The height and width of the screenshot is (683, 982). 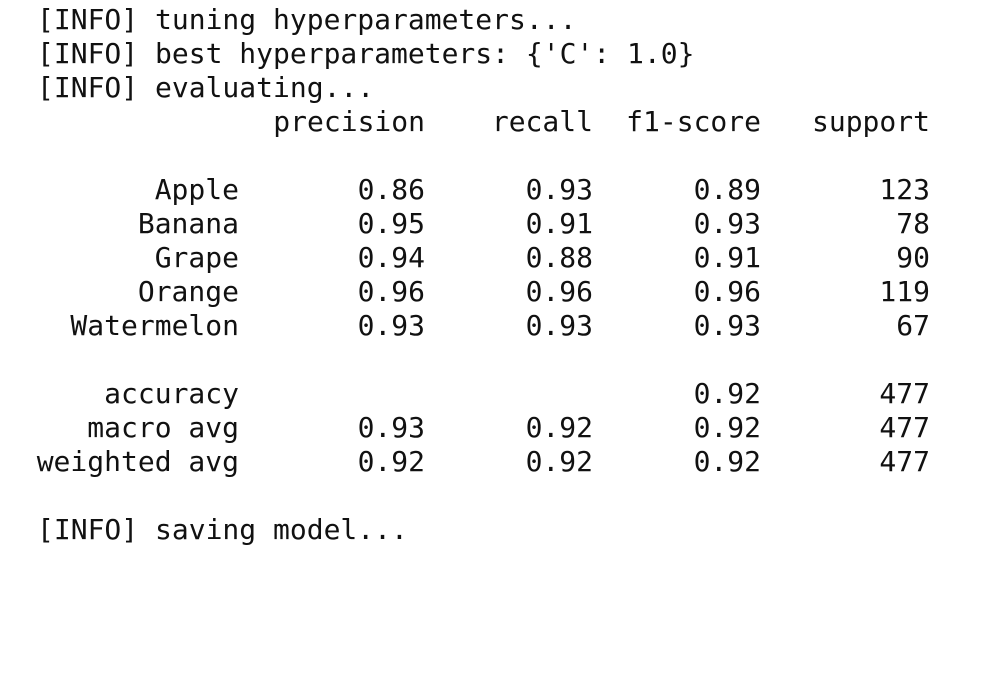 What do you see at coordinates (693, 121) in the screenshot?
I see `header-f1-score: f1-score` at bounding box center [693, 121].